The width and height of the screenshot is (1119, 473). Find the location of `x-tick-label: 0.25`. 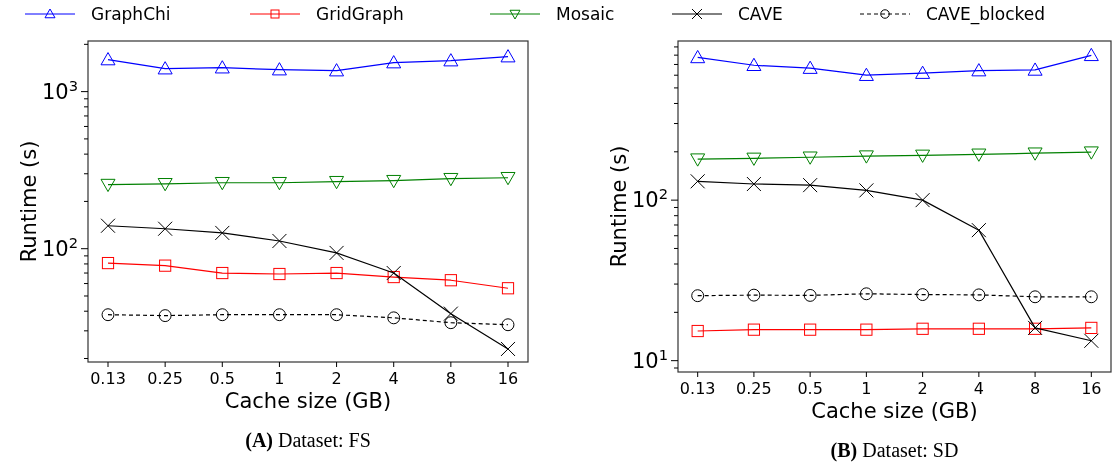

x-tick-label: 0.25 is located at coordinates (165, 378).